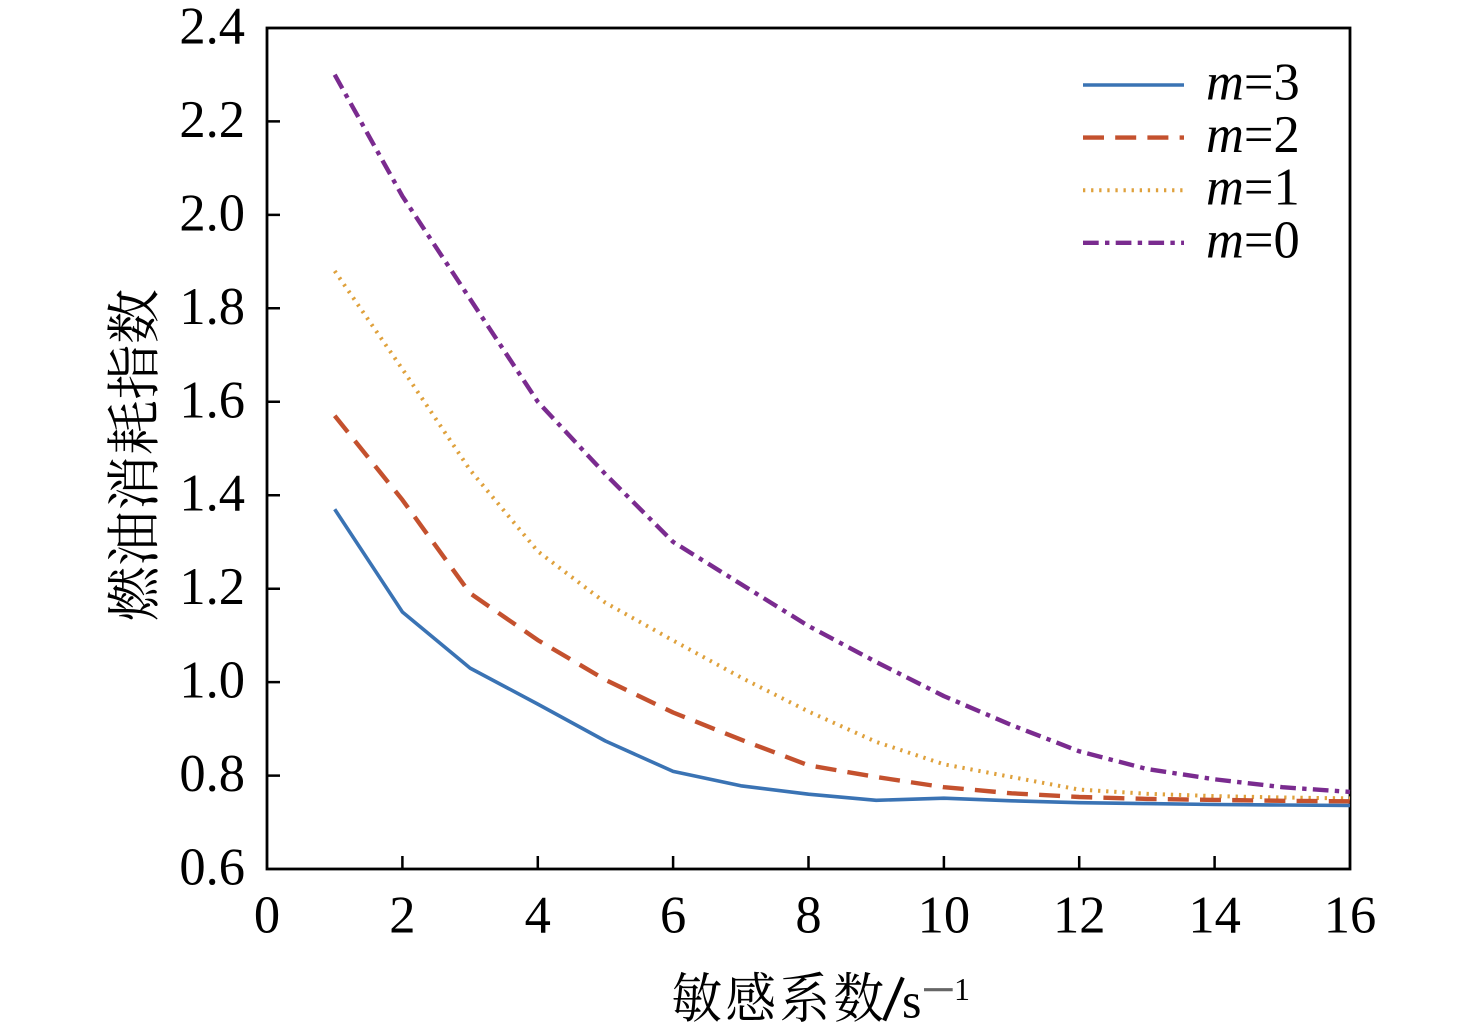 This screenshot has width=1476, height=1032. I want to click on svg-text: 1, so click(962, 989).